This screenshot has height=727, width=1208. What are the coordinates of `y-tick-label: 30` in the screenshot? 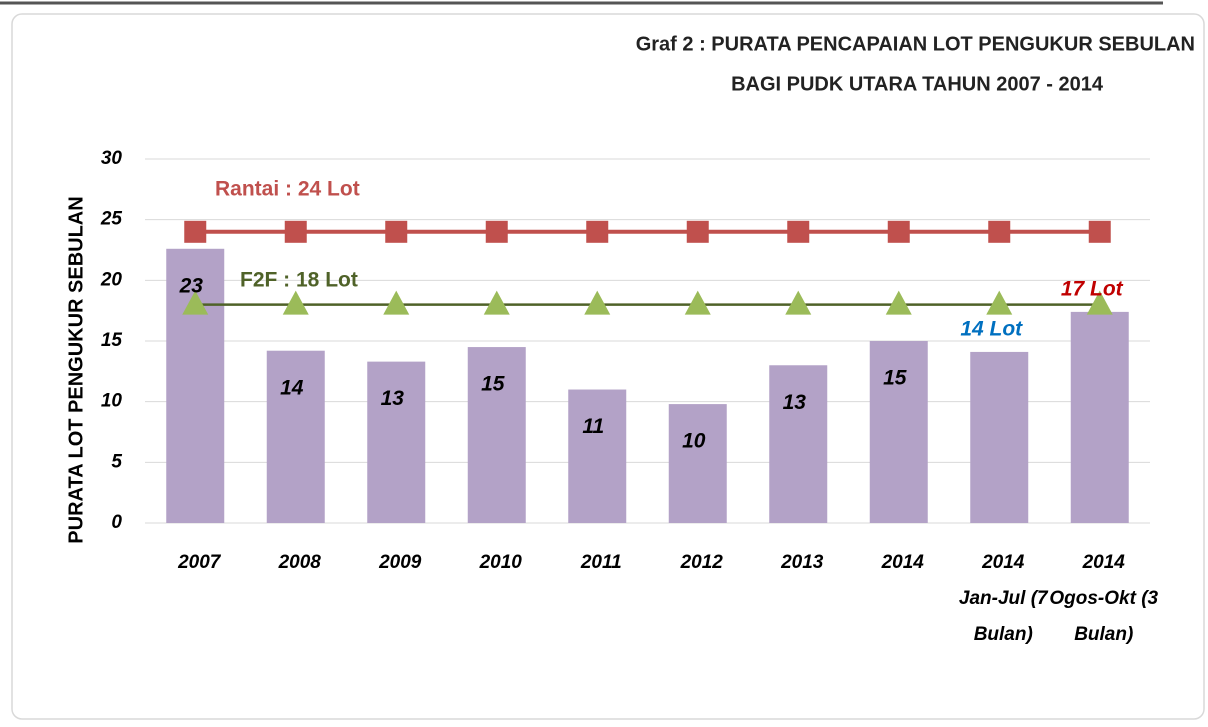 It's located at (112, 158).